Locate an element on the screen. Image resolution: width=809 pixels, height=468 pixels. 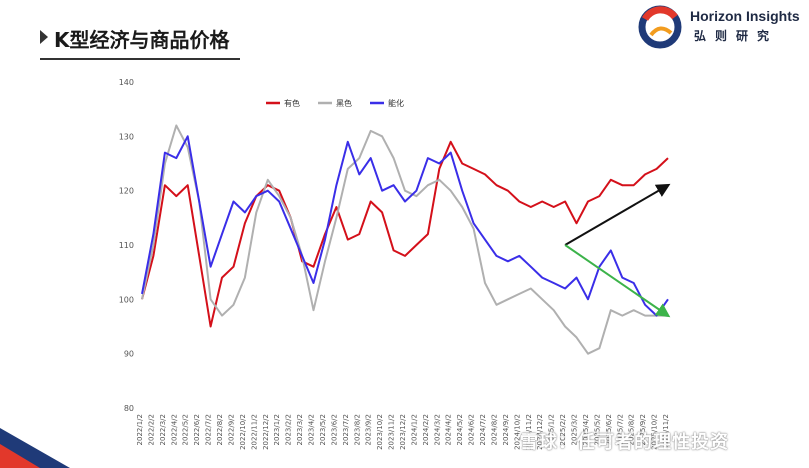
x-tick-label: 2024/10/2 is located at coordinates (517, 432).